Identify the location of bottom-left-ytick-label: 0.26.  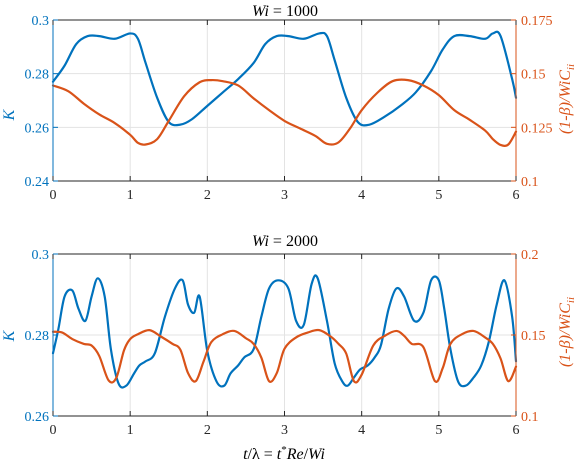
(37, 417).